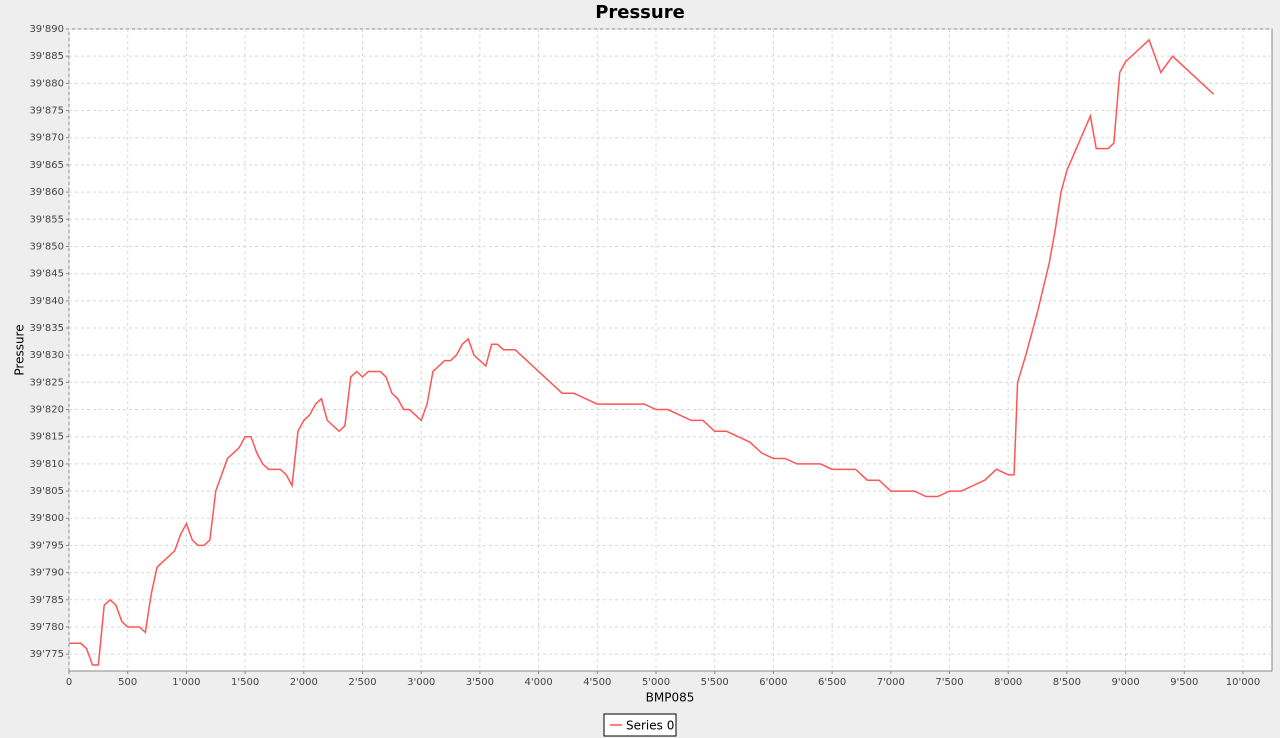 The width and height of the screenshot is (1280, 738). What do you see at coordinates (186, 682) in the screenshot?
I see `x-tick-label: 1'000` at bounding box center [186, 682].